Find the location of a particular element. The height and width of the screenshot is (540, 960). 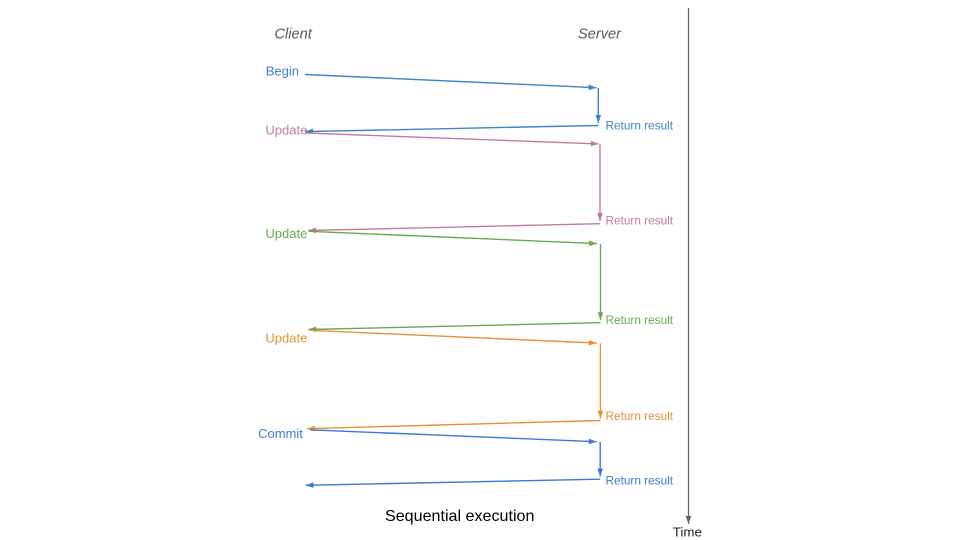

svg-text: Begin is located at coordinates (282, 70).